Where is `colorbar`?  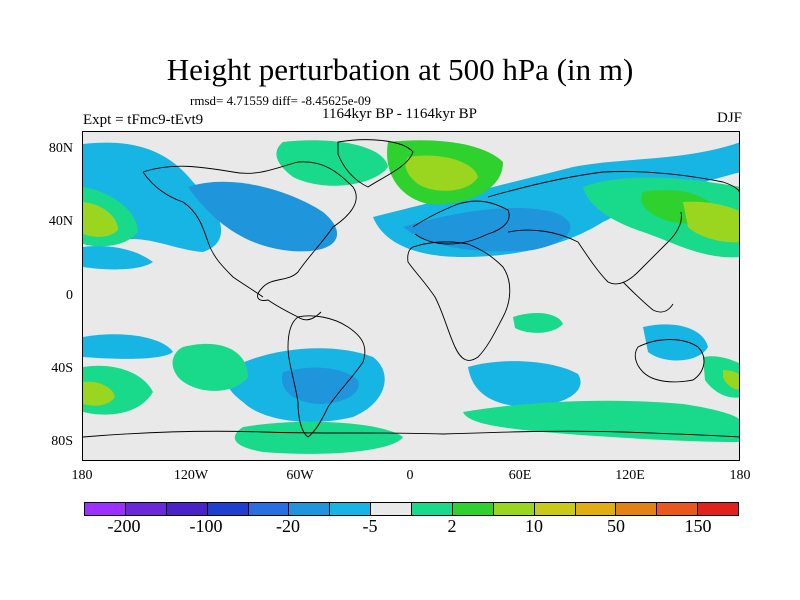
colorbar is located at coordinates (411, 509).